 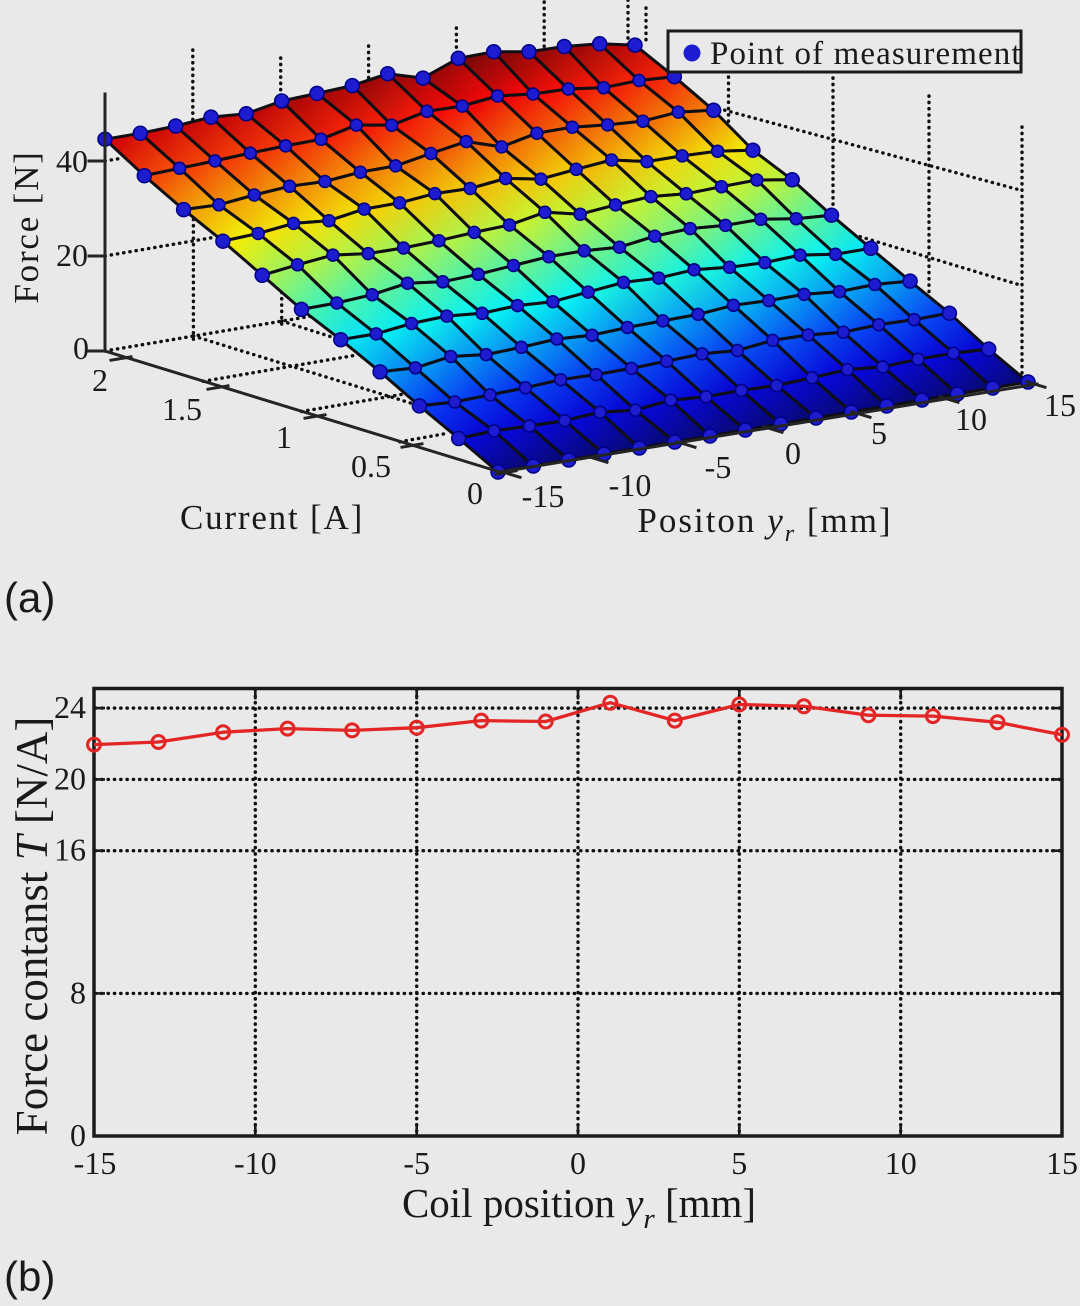 What do you see at coordinates (284, 437) in the screenshot?
I see `svg-text: 1` at bounding box center [284, 437].